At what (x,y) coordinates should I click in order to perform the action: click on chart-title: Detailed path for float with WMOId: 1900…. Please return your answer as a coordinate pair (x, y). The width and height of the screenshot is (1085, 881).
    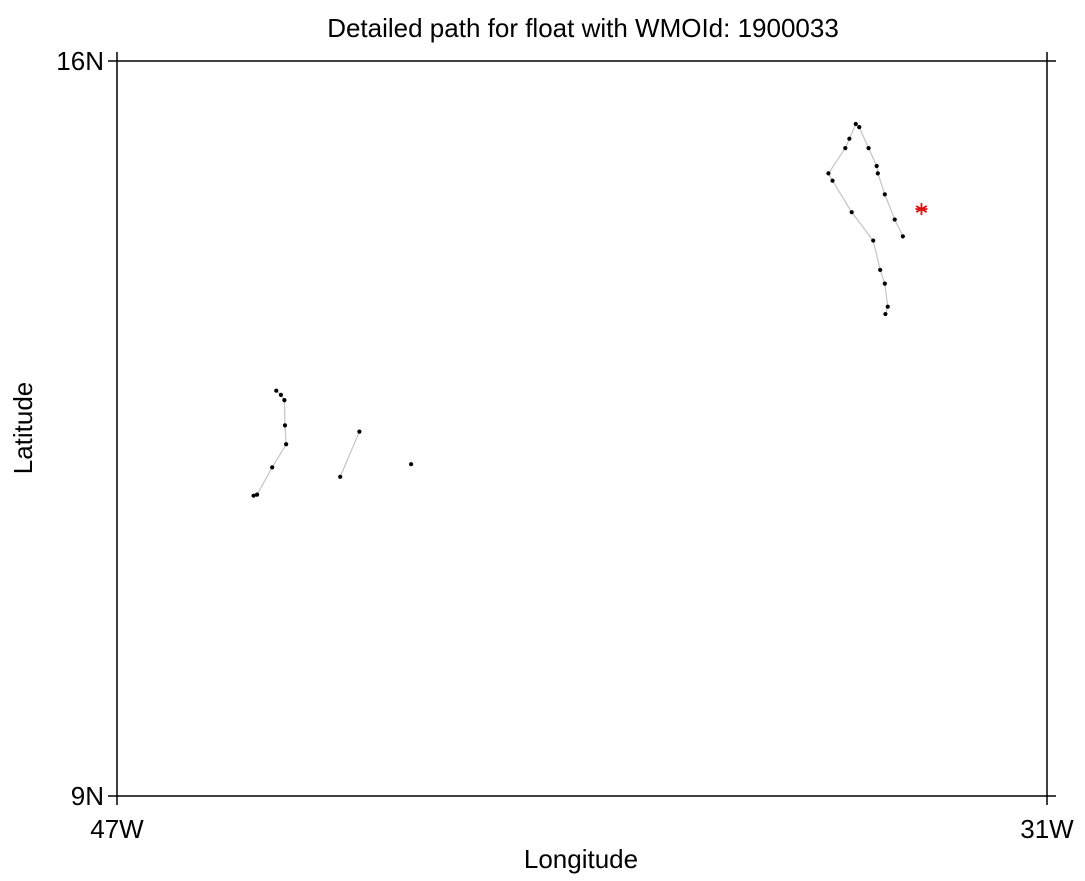
    Looking at the image, I should click on (583, 28).